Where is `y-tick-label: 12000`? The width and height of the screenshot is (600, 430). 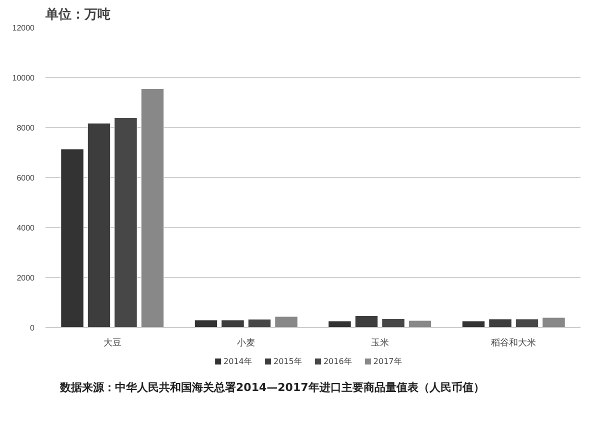
y-tick-label: 12000 is located at coordinates (24, 28).